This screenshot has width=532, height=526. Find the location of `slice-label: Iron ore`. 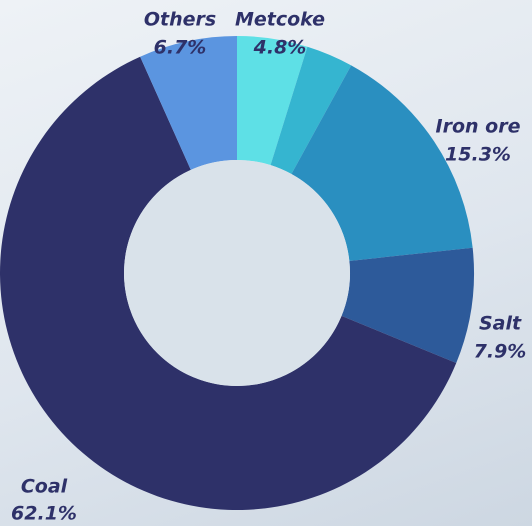

slice-label: Iron ore is located at coordinates (478, 127).